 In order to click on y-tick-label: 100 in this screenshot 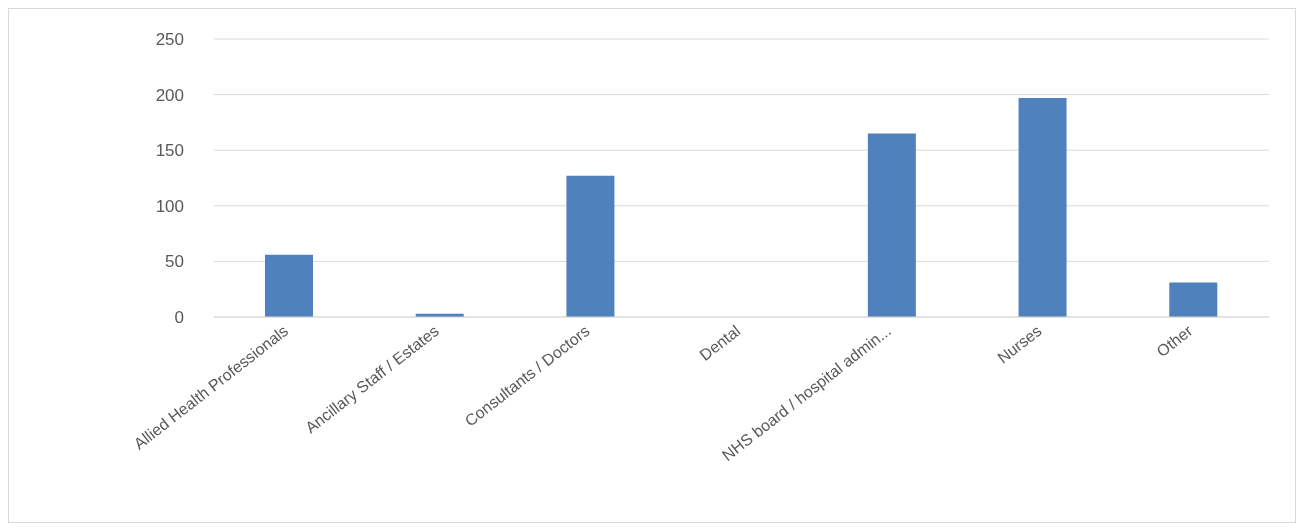, I will do `click(169, 206)`.